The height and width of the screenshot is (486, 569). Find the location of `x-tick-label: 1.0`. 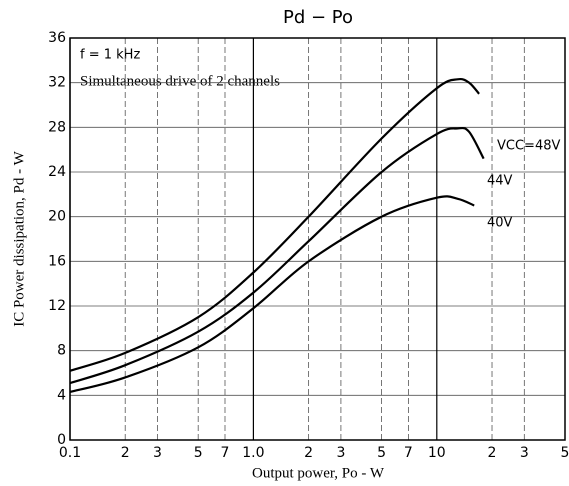

x-tick-label: 1.0 is located at coordinates (253, 453).